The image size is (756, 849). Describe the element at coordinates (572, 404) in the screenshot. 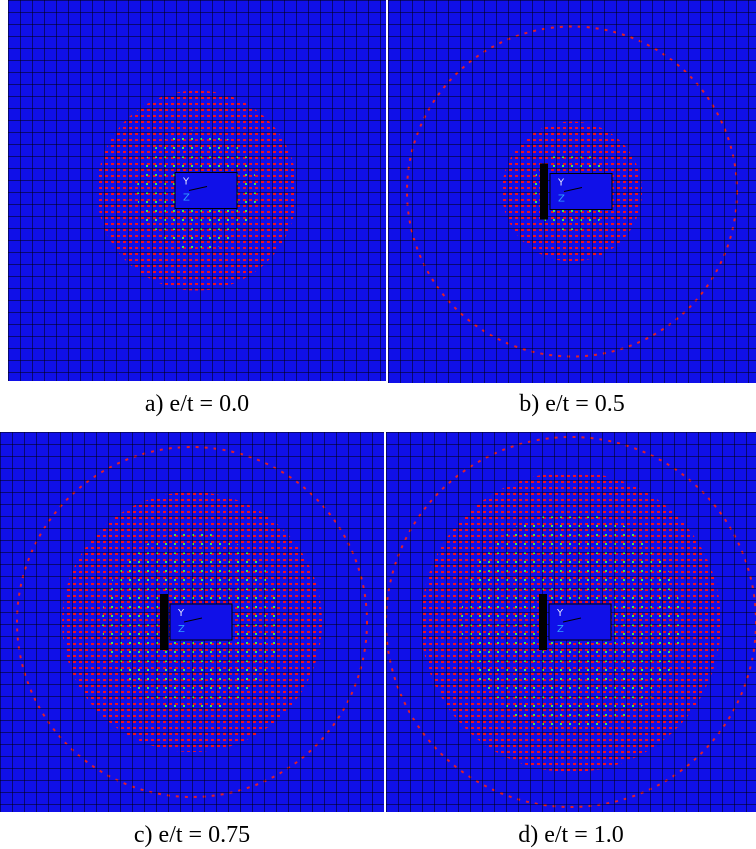

I see `caption: b) e/t = 0.5` at that location.